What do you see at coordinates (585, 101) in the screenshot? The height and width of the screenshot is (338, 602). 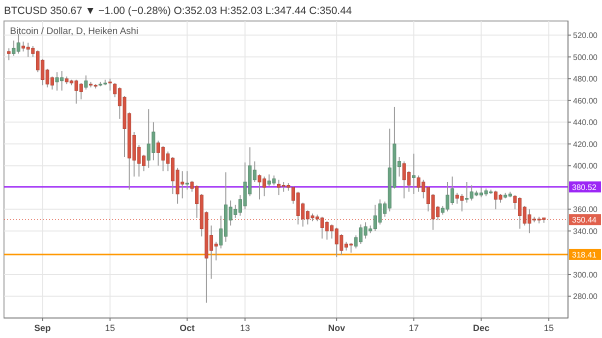 I see `y-tick-label: 460.00` at bounding box center [585, 101].